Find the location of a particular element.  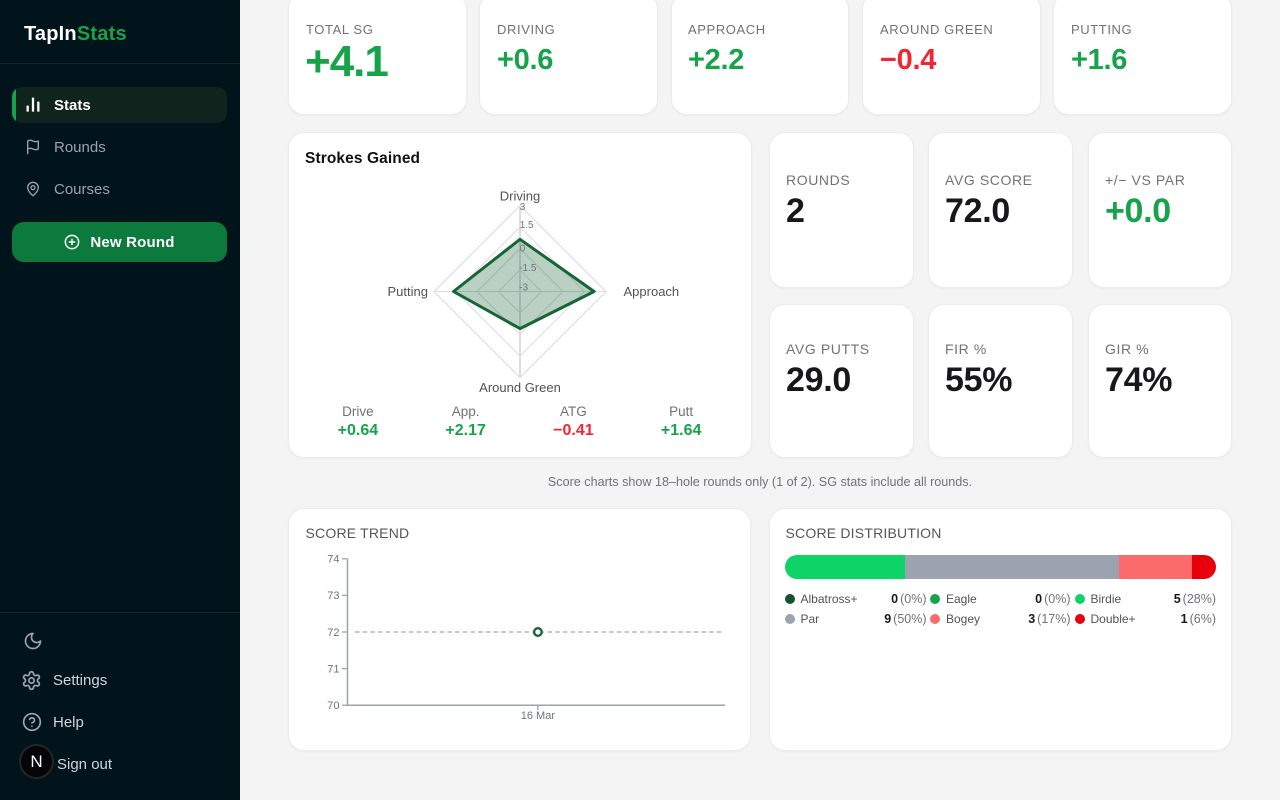

svg-text: Around Green is located at coordinates (520, 387).